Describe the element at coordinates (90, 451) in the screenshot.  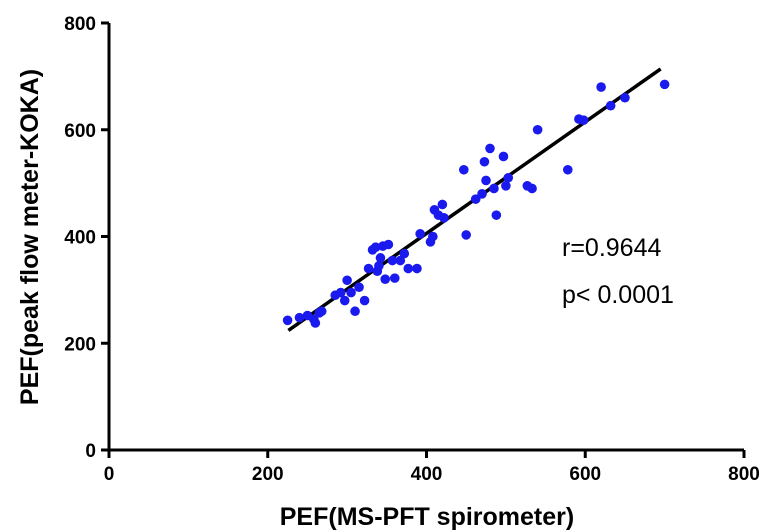
I see `y-tick-label: 0` at that location.